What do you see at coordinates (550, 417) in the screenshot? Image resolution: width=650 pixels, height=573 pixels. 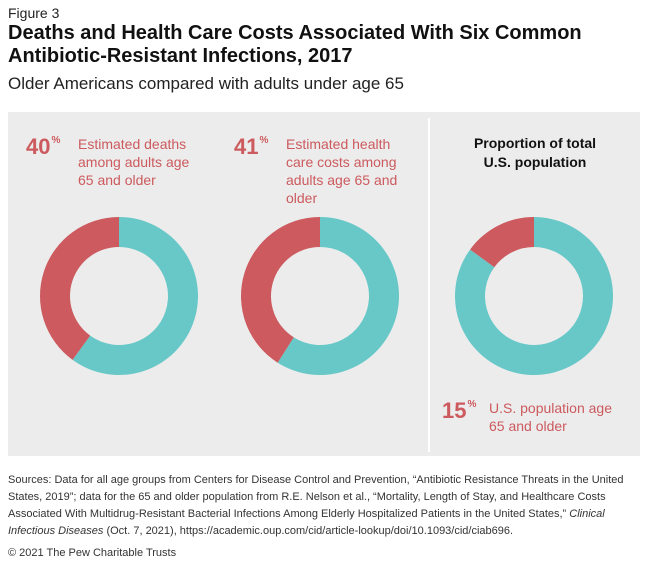 I see `population-annotation: U.S. population age 65 and older` at bounding box center [550, 417].